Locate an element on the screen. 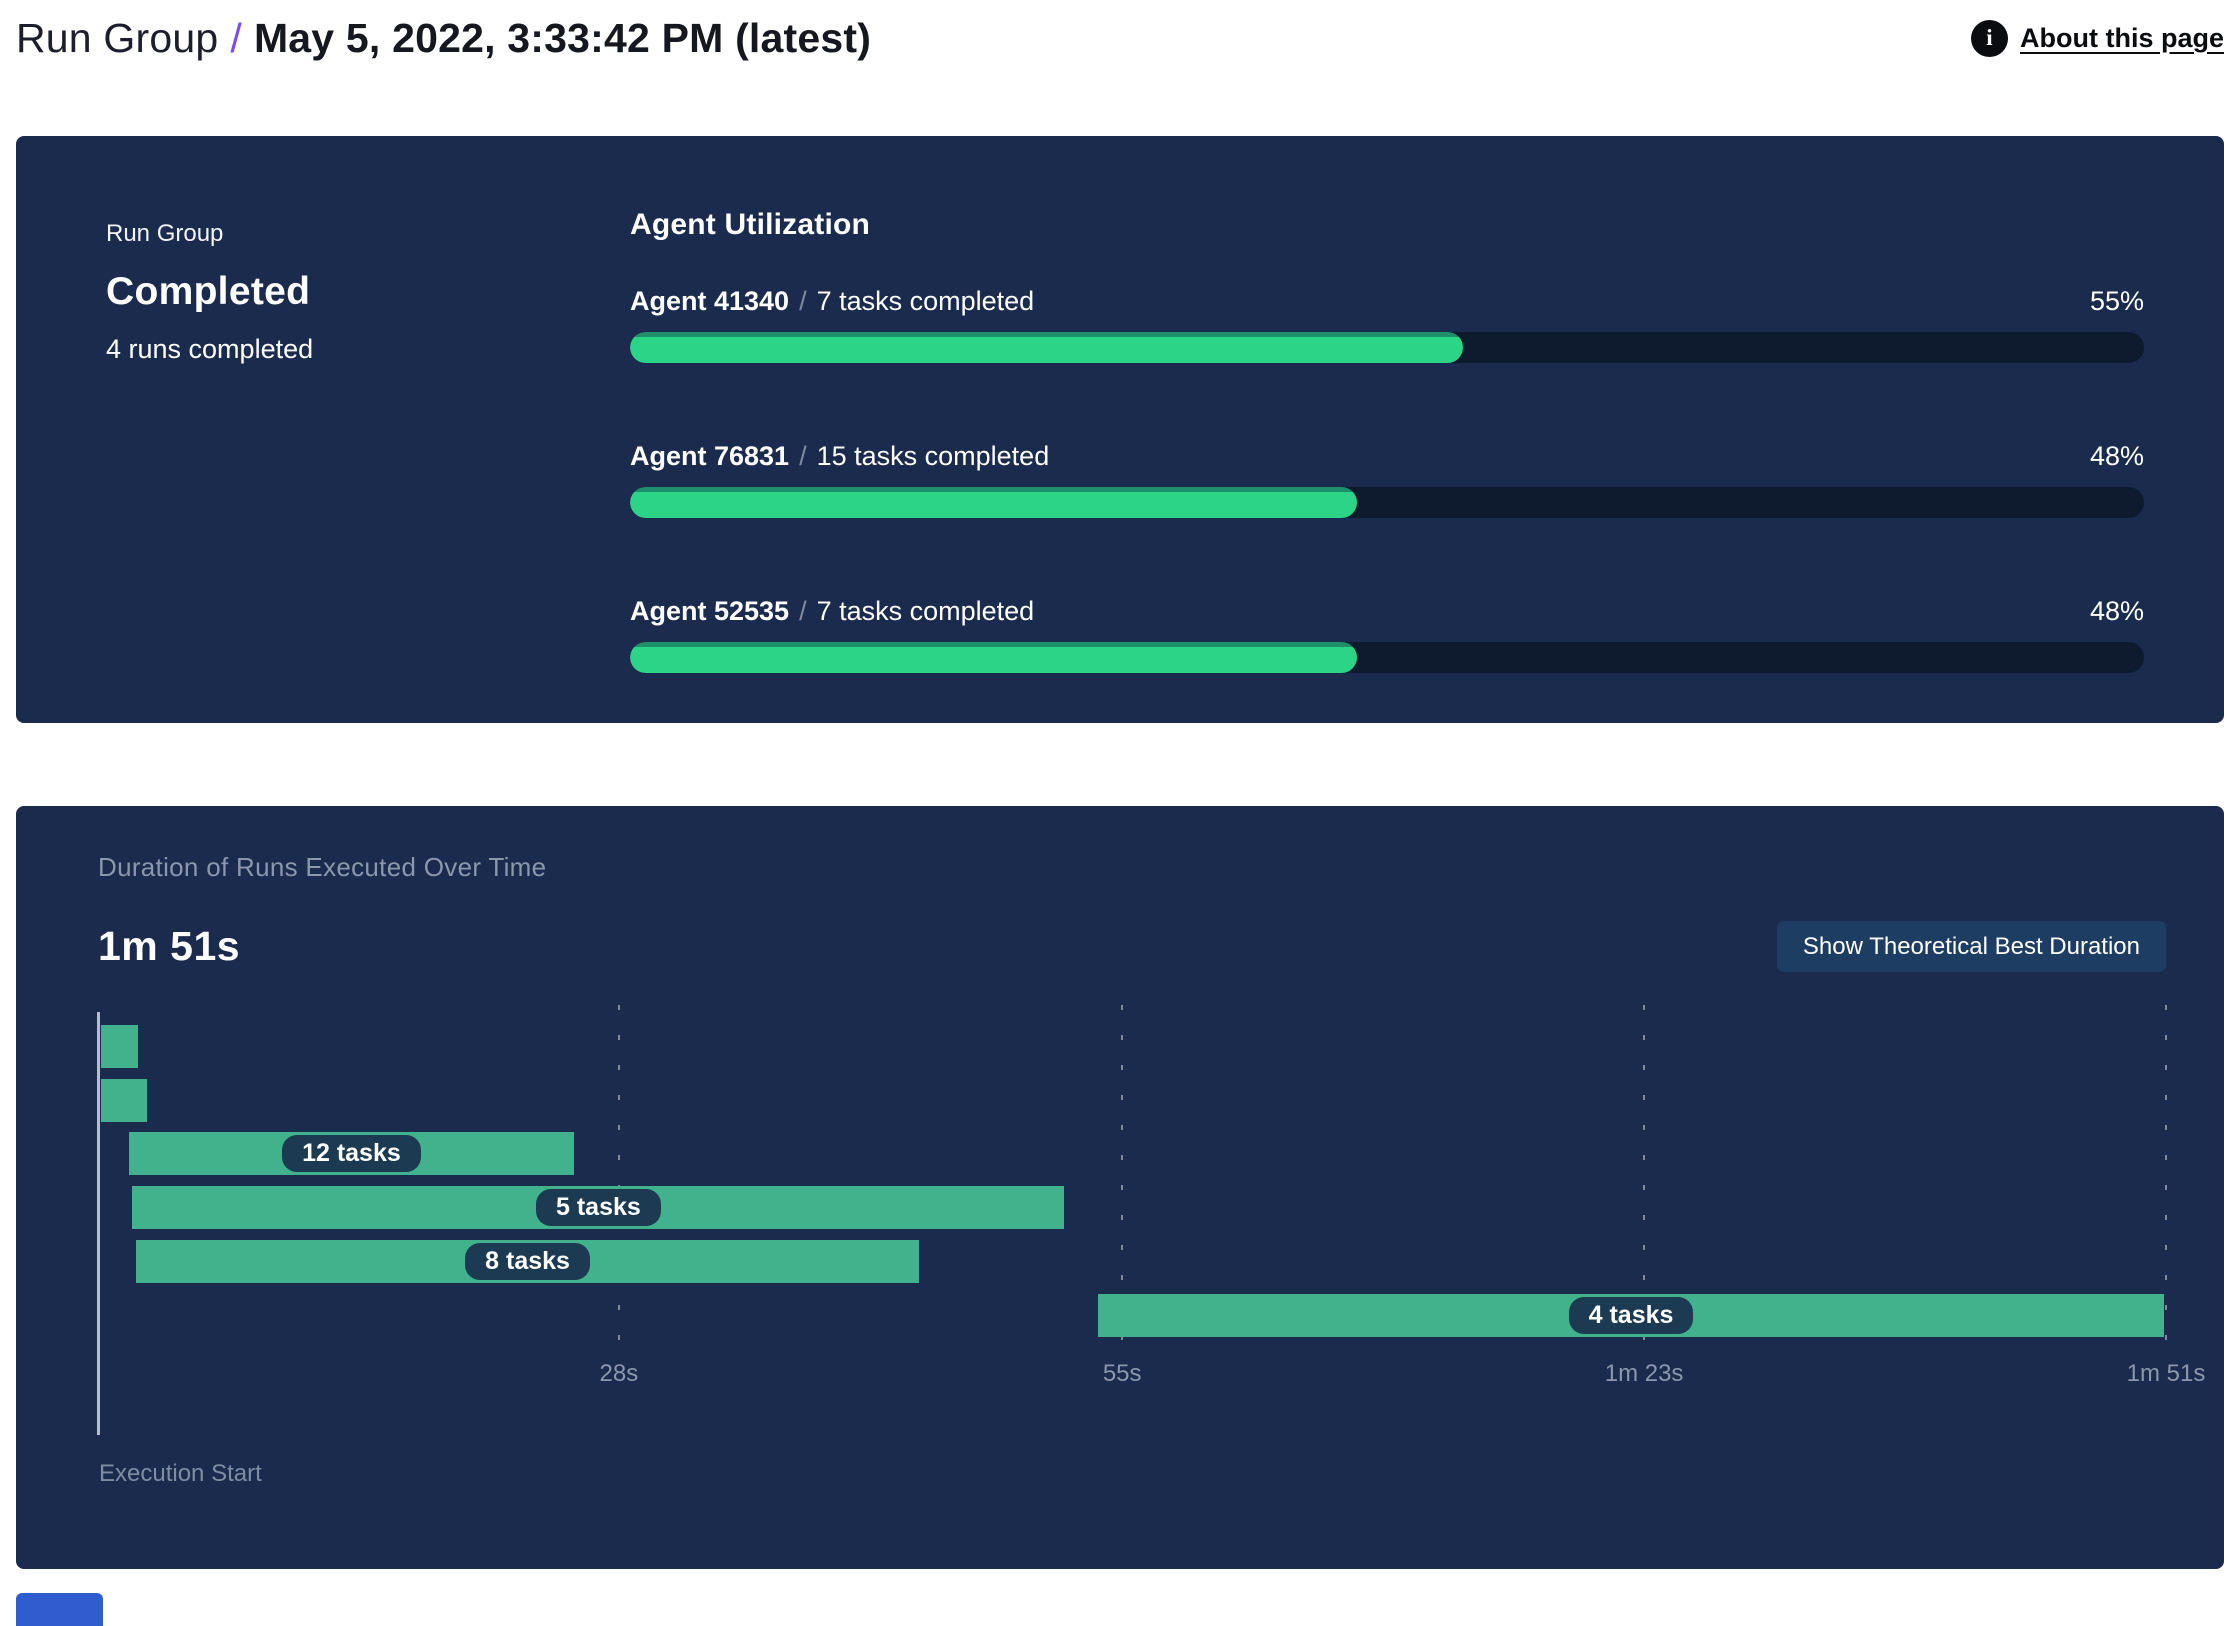 This screenshot has width=2240, height=1626. time-axis-tick-label: 1m 51s is located at coordinates (2166, 1373).